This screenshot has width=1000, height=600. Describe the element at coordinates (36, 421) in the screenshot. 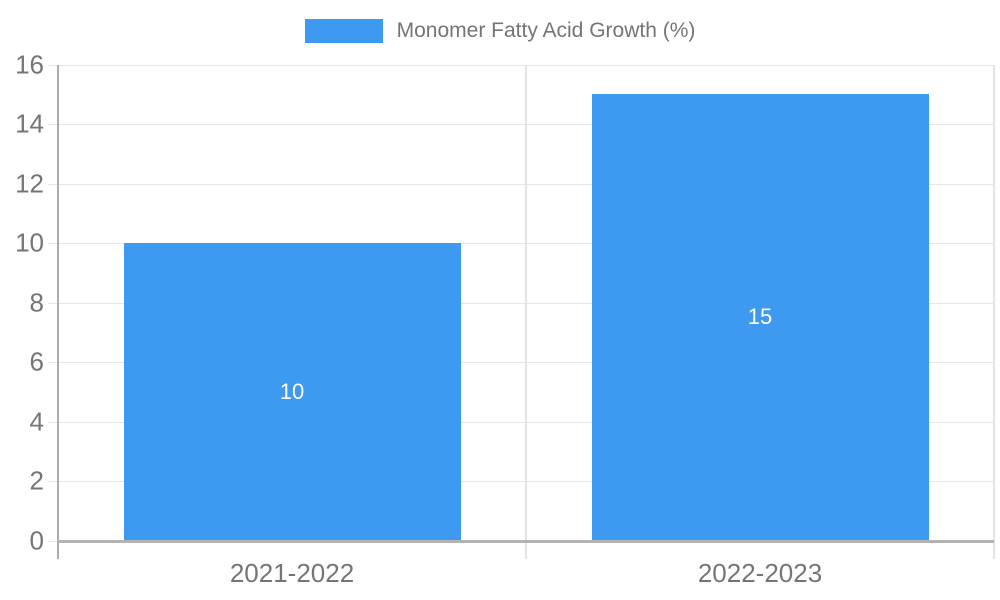

I see `y-axis-tick-label: 4` at that location.